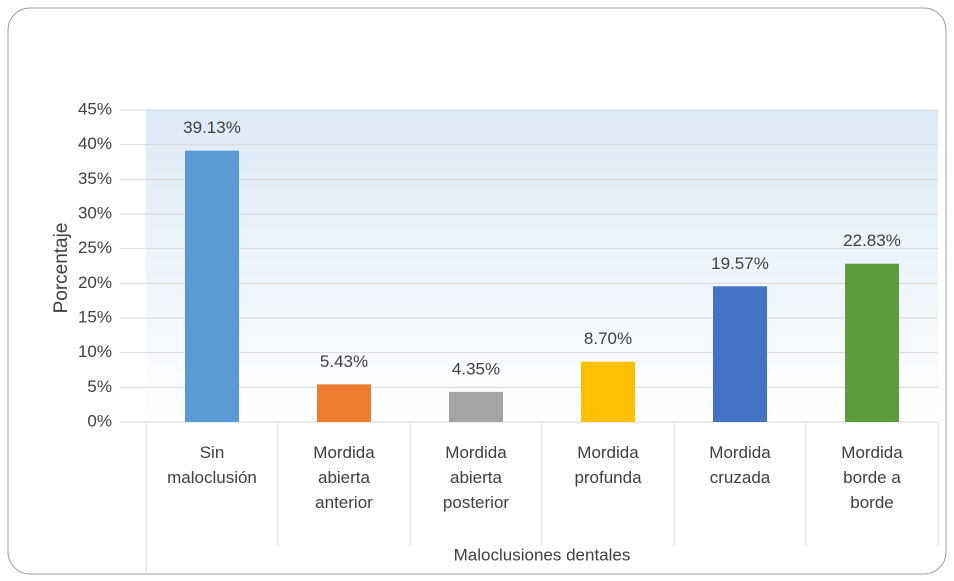  I want to click on y-tick-label: 20%, so click(95, 282).